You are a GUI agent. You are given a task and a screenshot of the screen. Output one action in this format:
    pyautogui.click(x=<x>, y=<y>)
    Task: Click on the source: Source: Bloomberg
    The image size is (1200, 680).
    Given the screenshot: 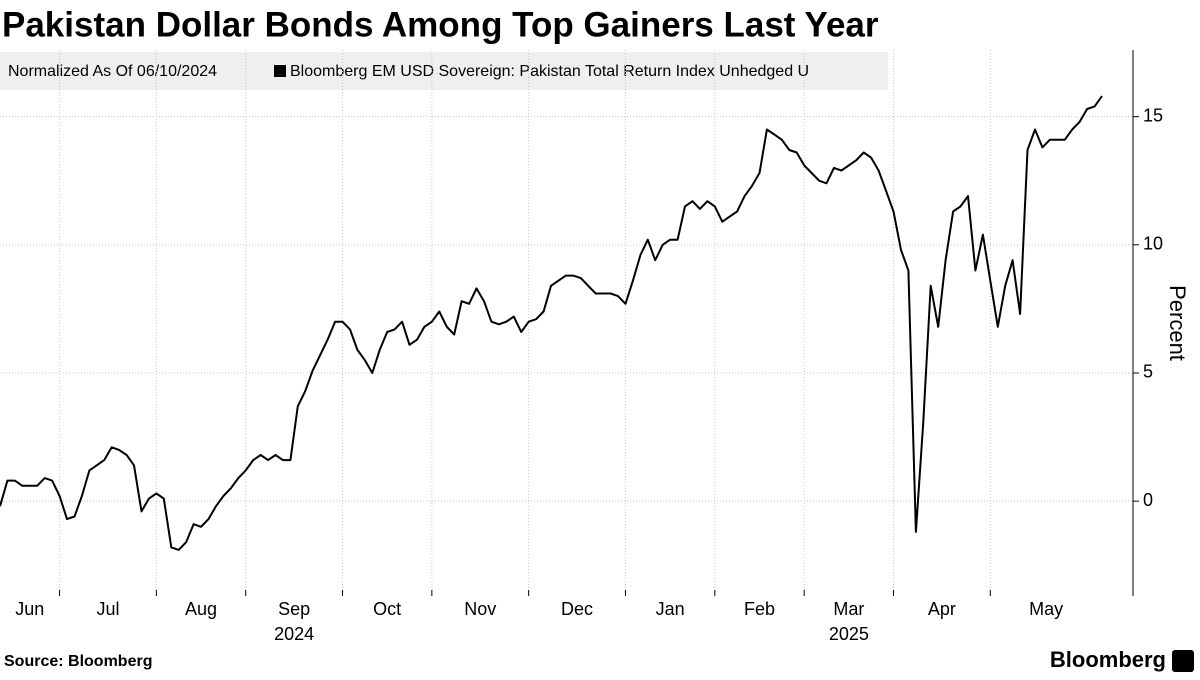 What is the action you would take?
    pyautogui.click(x=78, y=661)
    